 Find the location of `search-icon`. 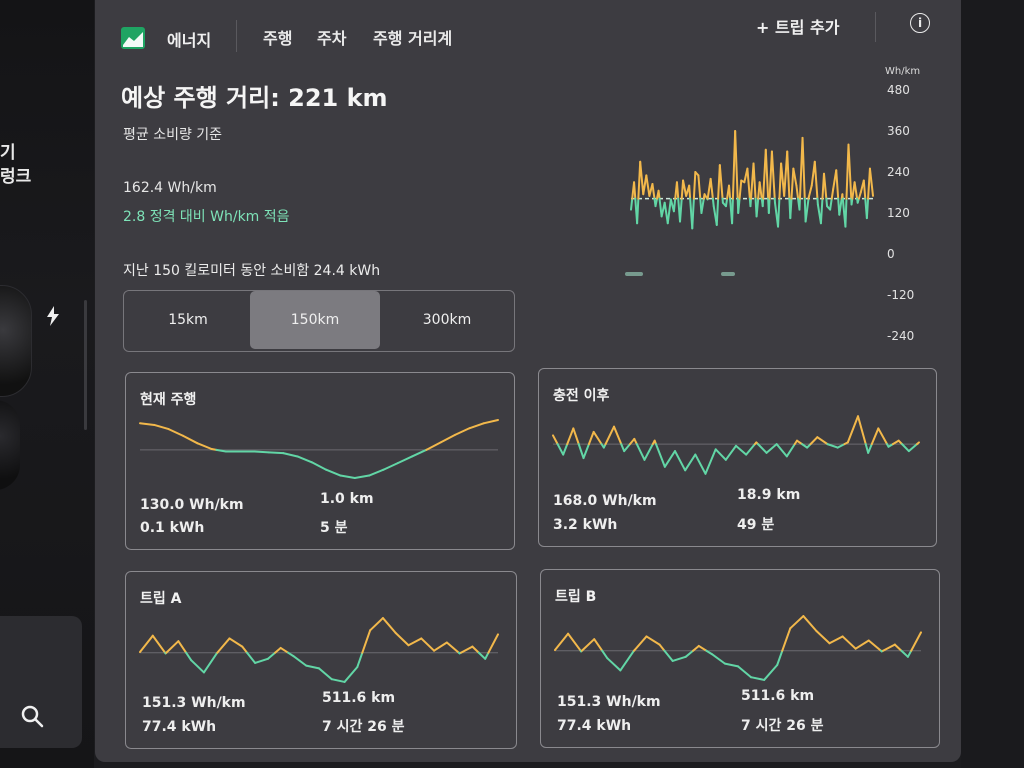

search-icon is located at coordinates (32, 718).